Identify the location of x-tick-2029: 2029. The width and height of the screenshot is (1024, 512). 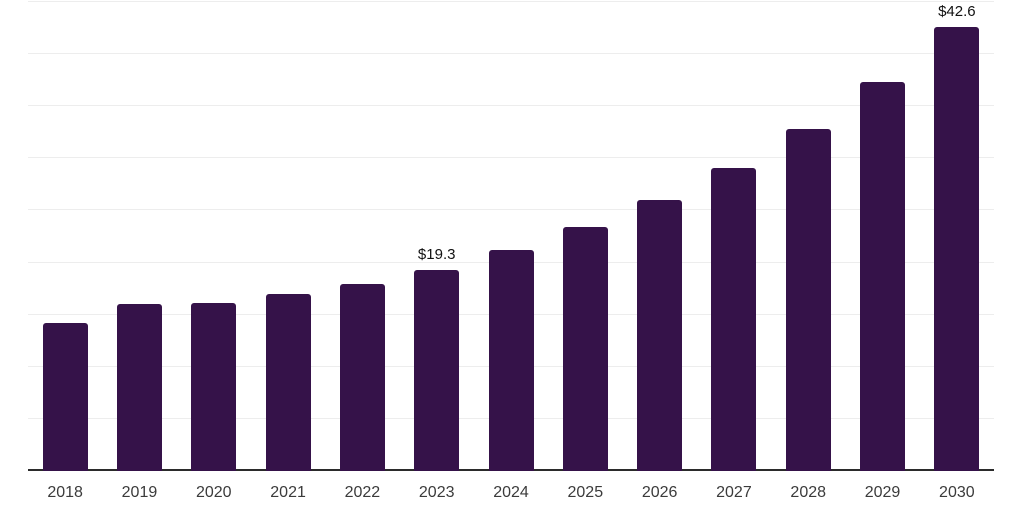
(882, 492).